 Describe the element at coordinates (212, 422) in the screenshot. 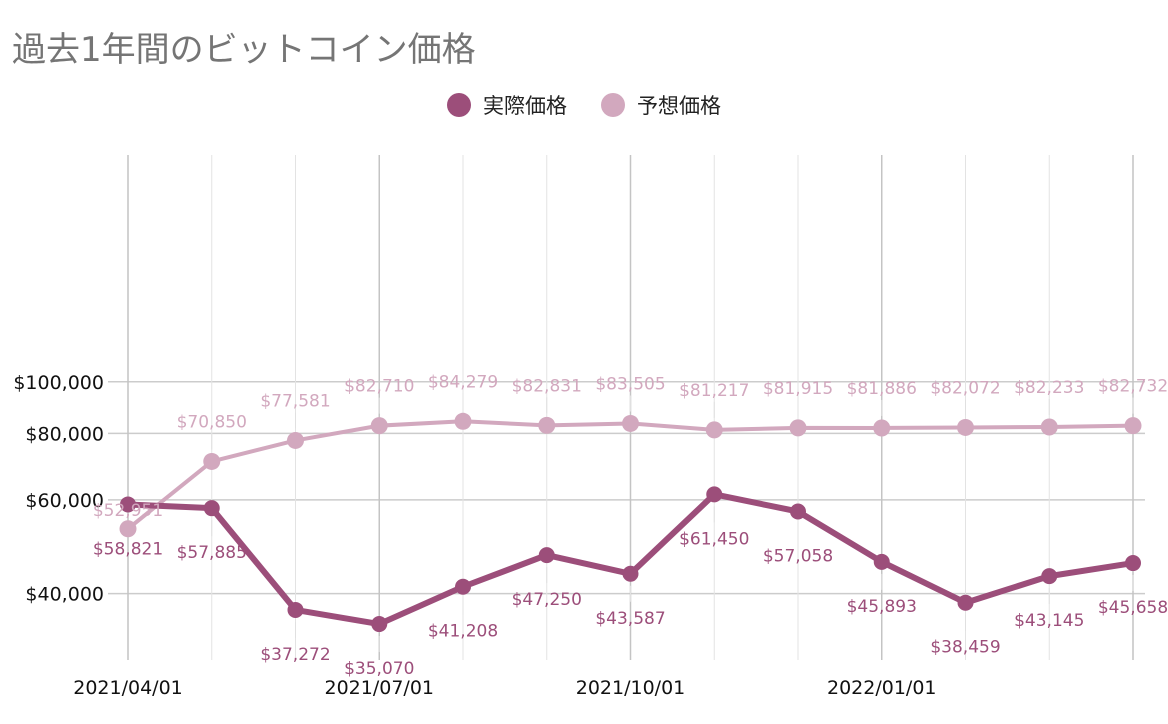

I see `data-label-forecast: $70,850` at that location.